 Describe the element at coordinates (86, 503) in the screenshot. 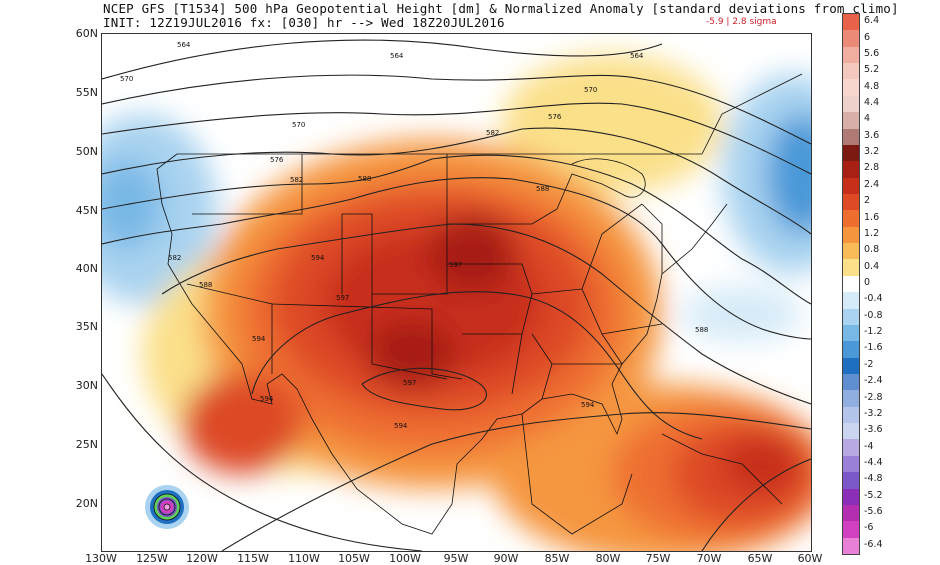

I see `lat-label: 20N` at that location.